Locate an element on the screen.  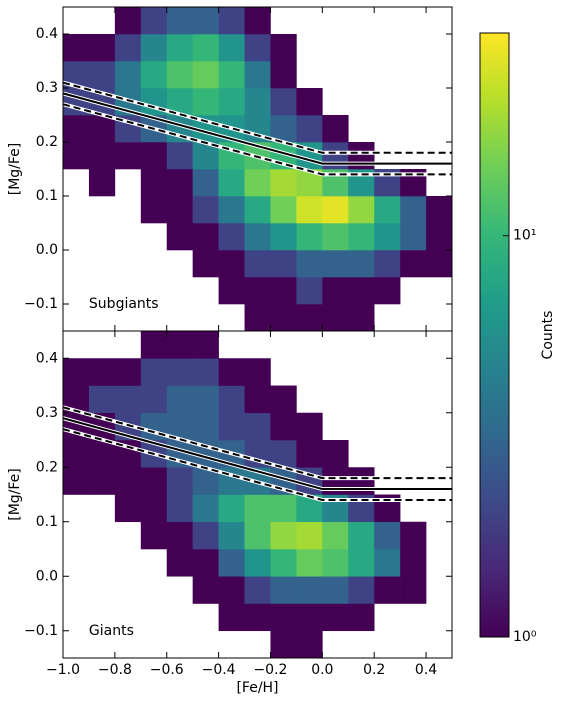
x-tick-label: −0.6 is located at coordinates (167, 670).